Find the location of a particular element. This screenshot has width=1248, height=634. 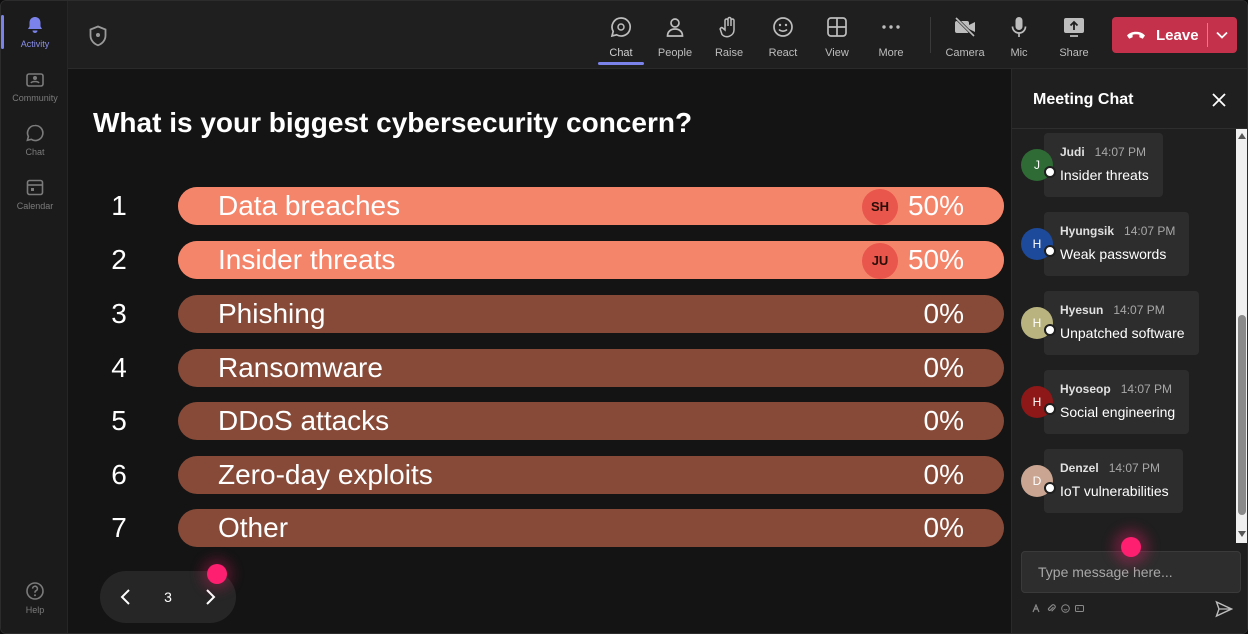

format-icon is located at coordinates (1036, 608).